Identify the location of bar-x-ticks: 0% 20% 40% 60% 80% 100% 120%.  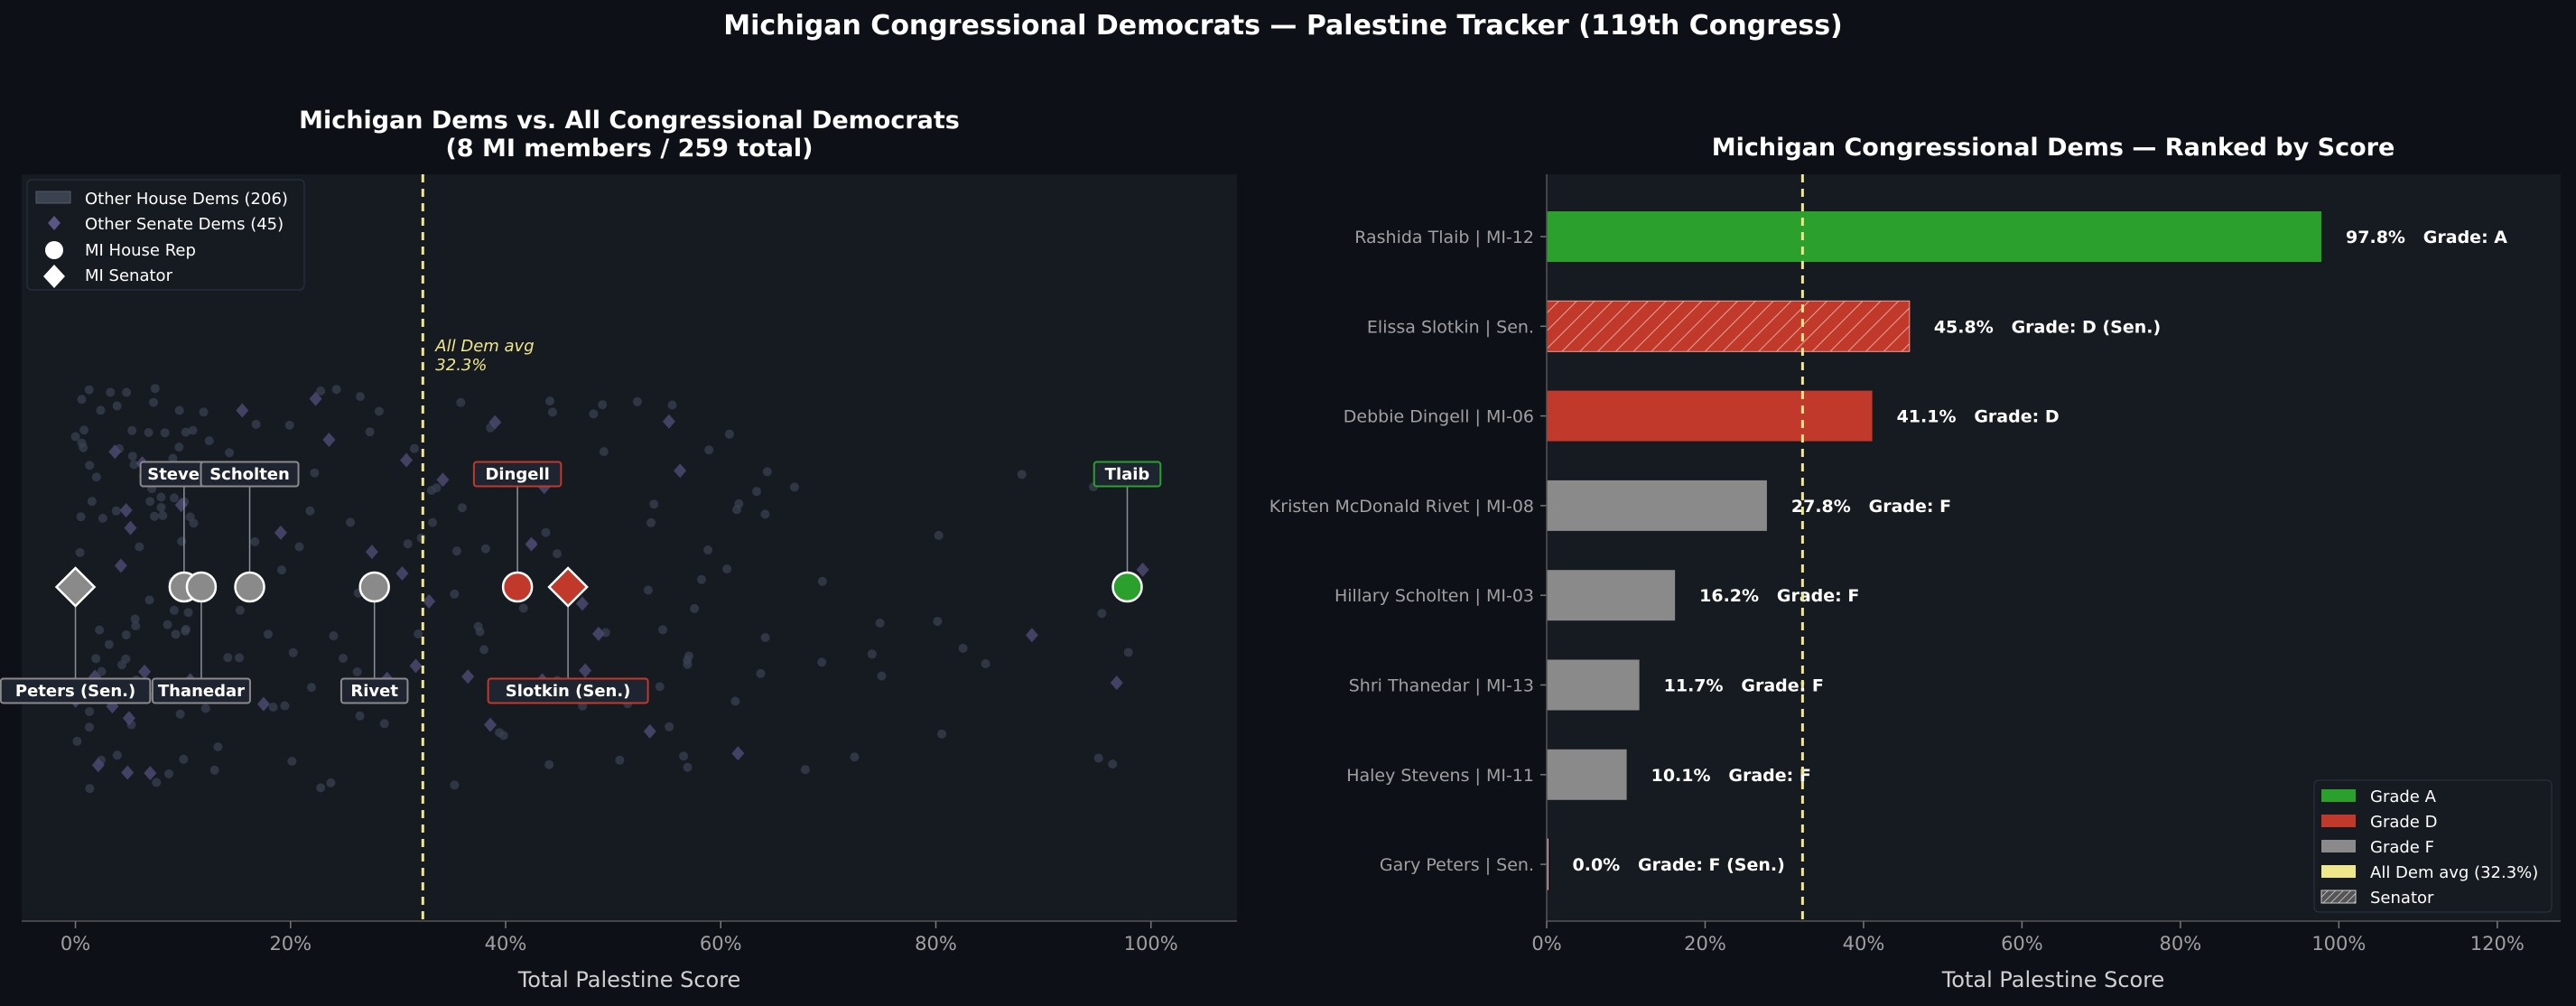
(2028, 938).